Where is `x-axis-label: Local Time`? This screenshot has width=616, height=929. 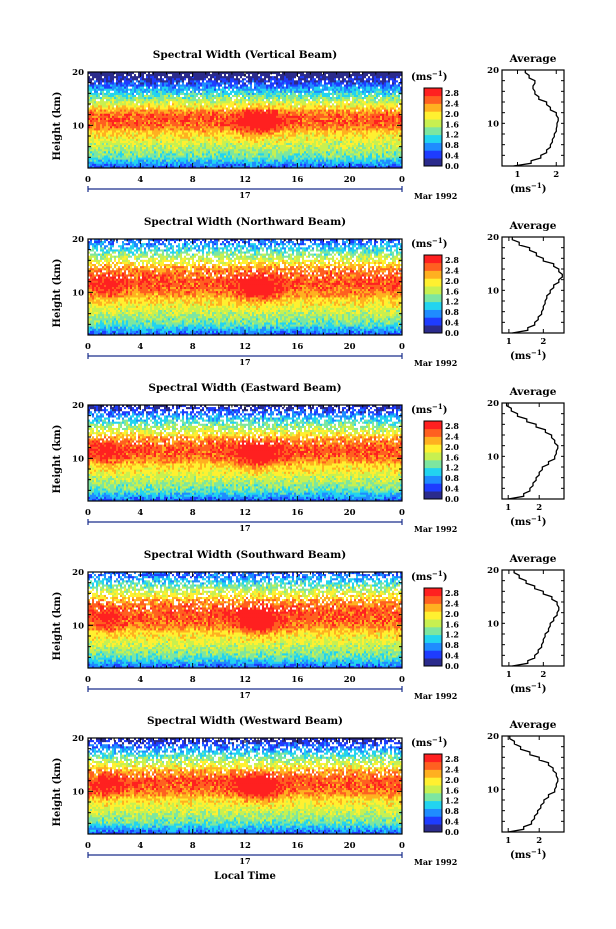 x-axis-label: Local Time is located at coordinates (245, 876).